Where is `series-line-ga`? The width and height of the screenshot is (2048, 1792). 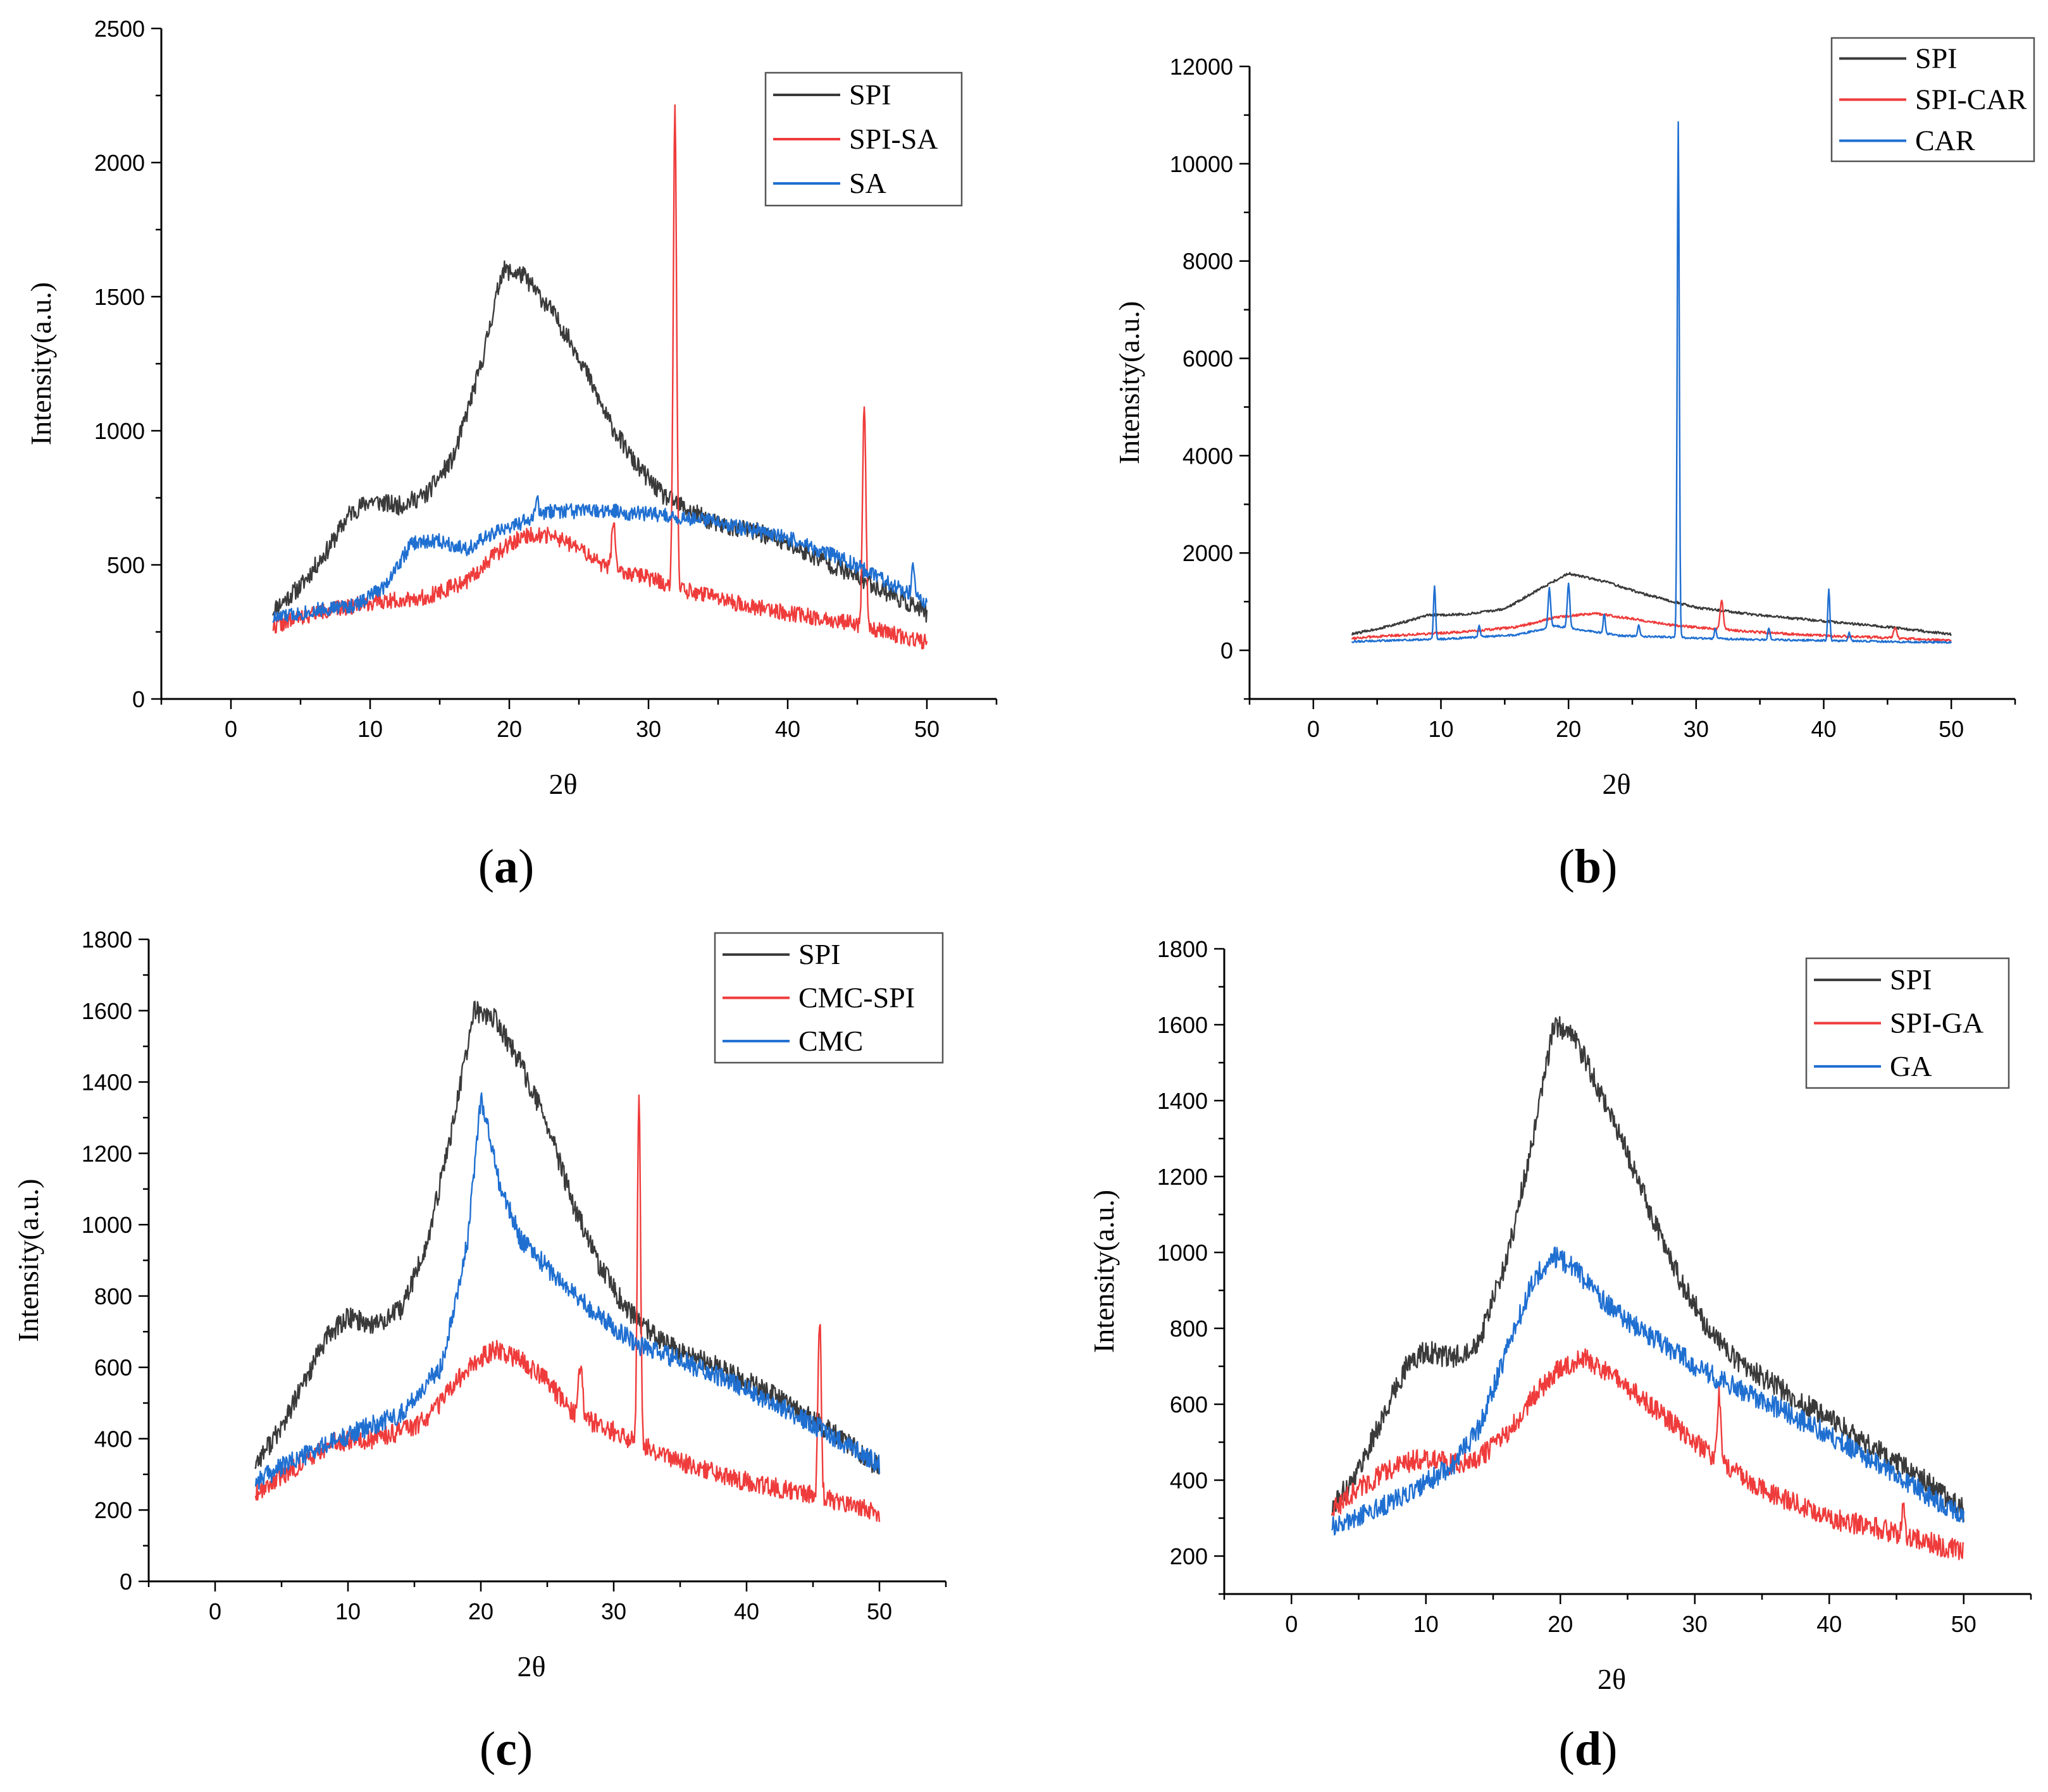
series-line-ga is located at coordinates (1647, 1391).